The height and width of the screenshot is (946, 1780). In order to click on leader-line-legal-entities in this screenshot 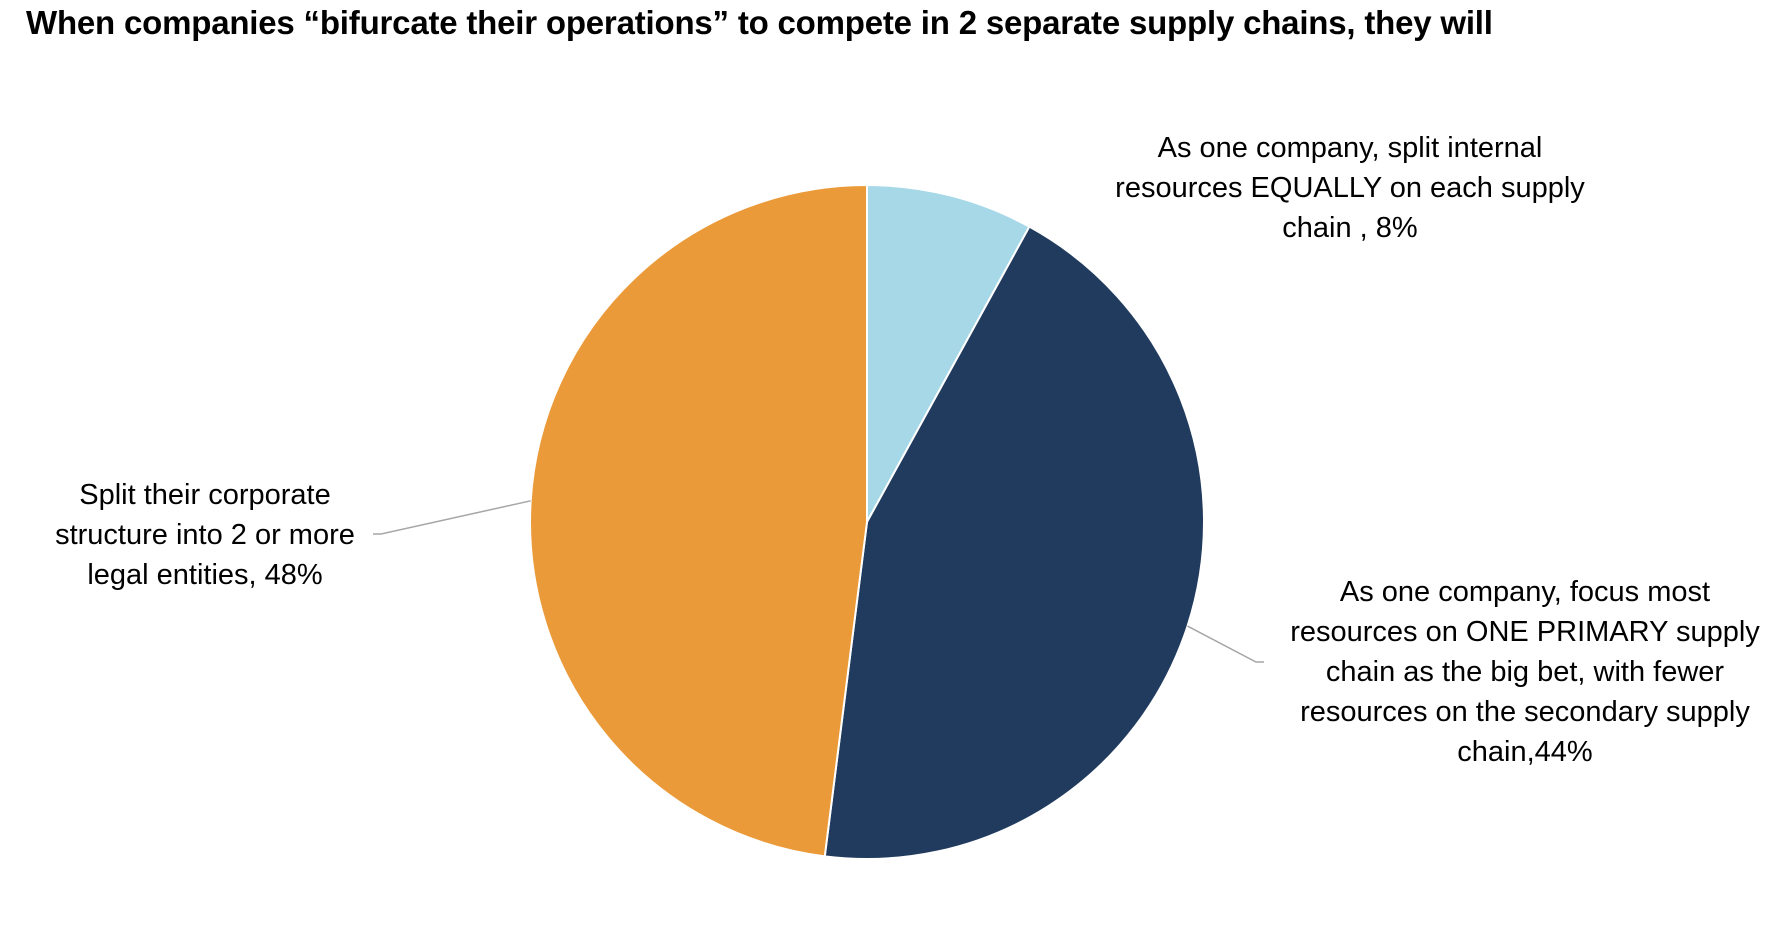, I will do `click(452, 517)`.